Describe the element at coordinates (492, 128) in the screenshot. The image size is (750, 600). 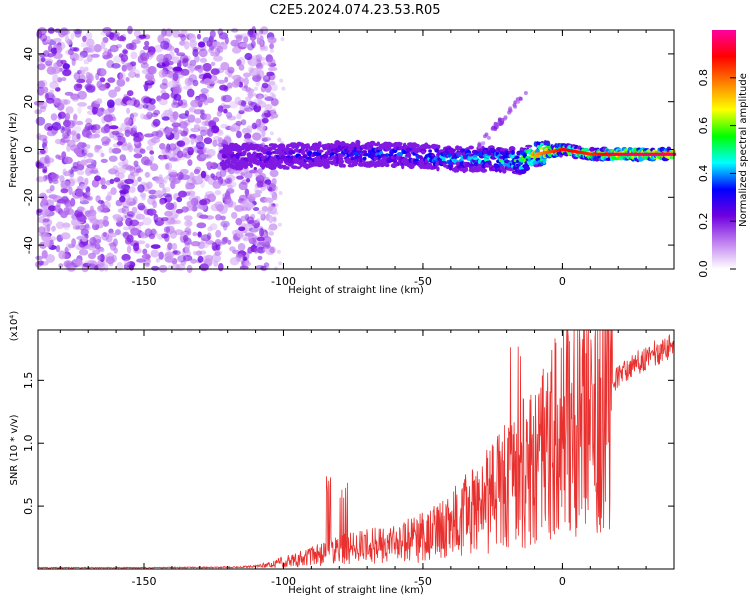
I see `ridge-streak` at that location.